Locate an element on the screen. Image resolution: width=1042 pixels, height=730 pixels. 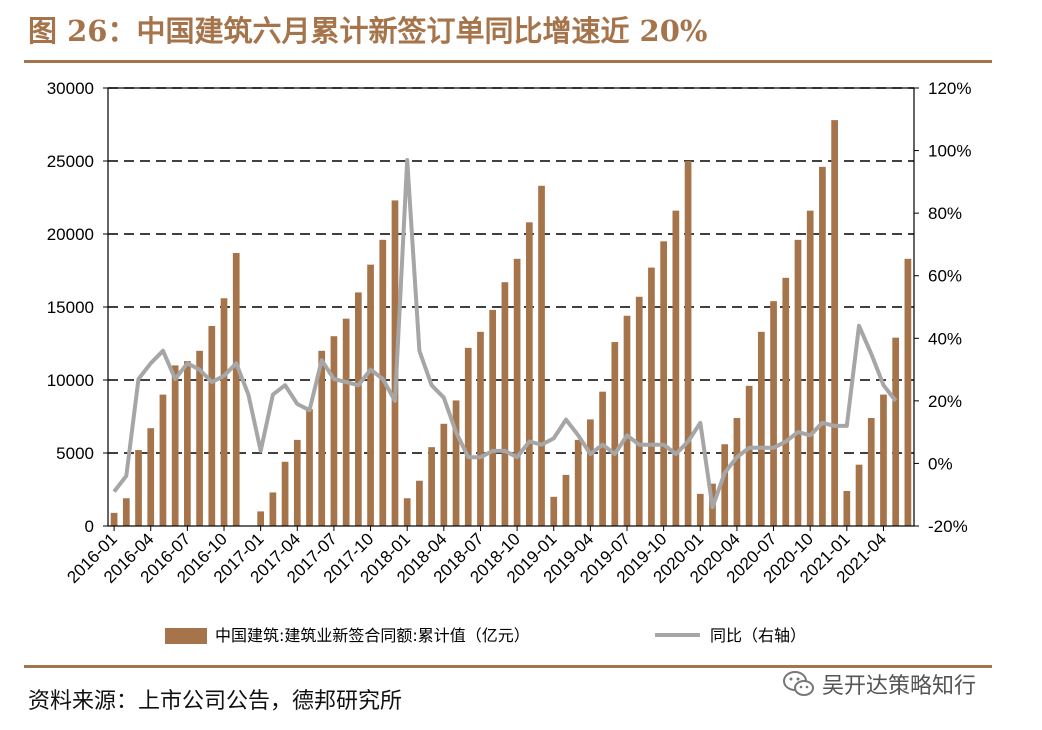
y-left-tick-label: 15000 is located at coordinates (70, 307).